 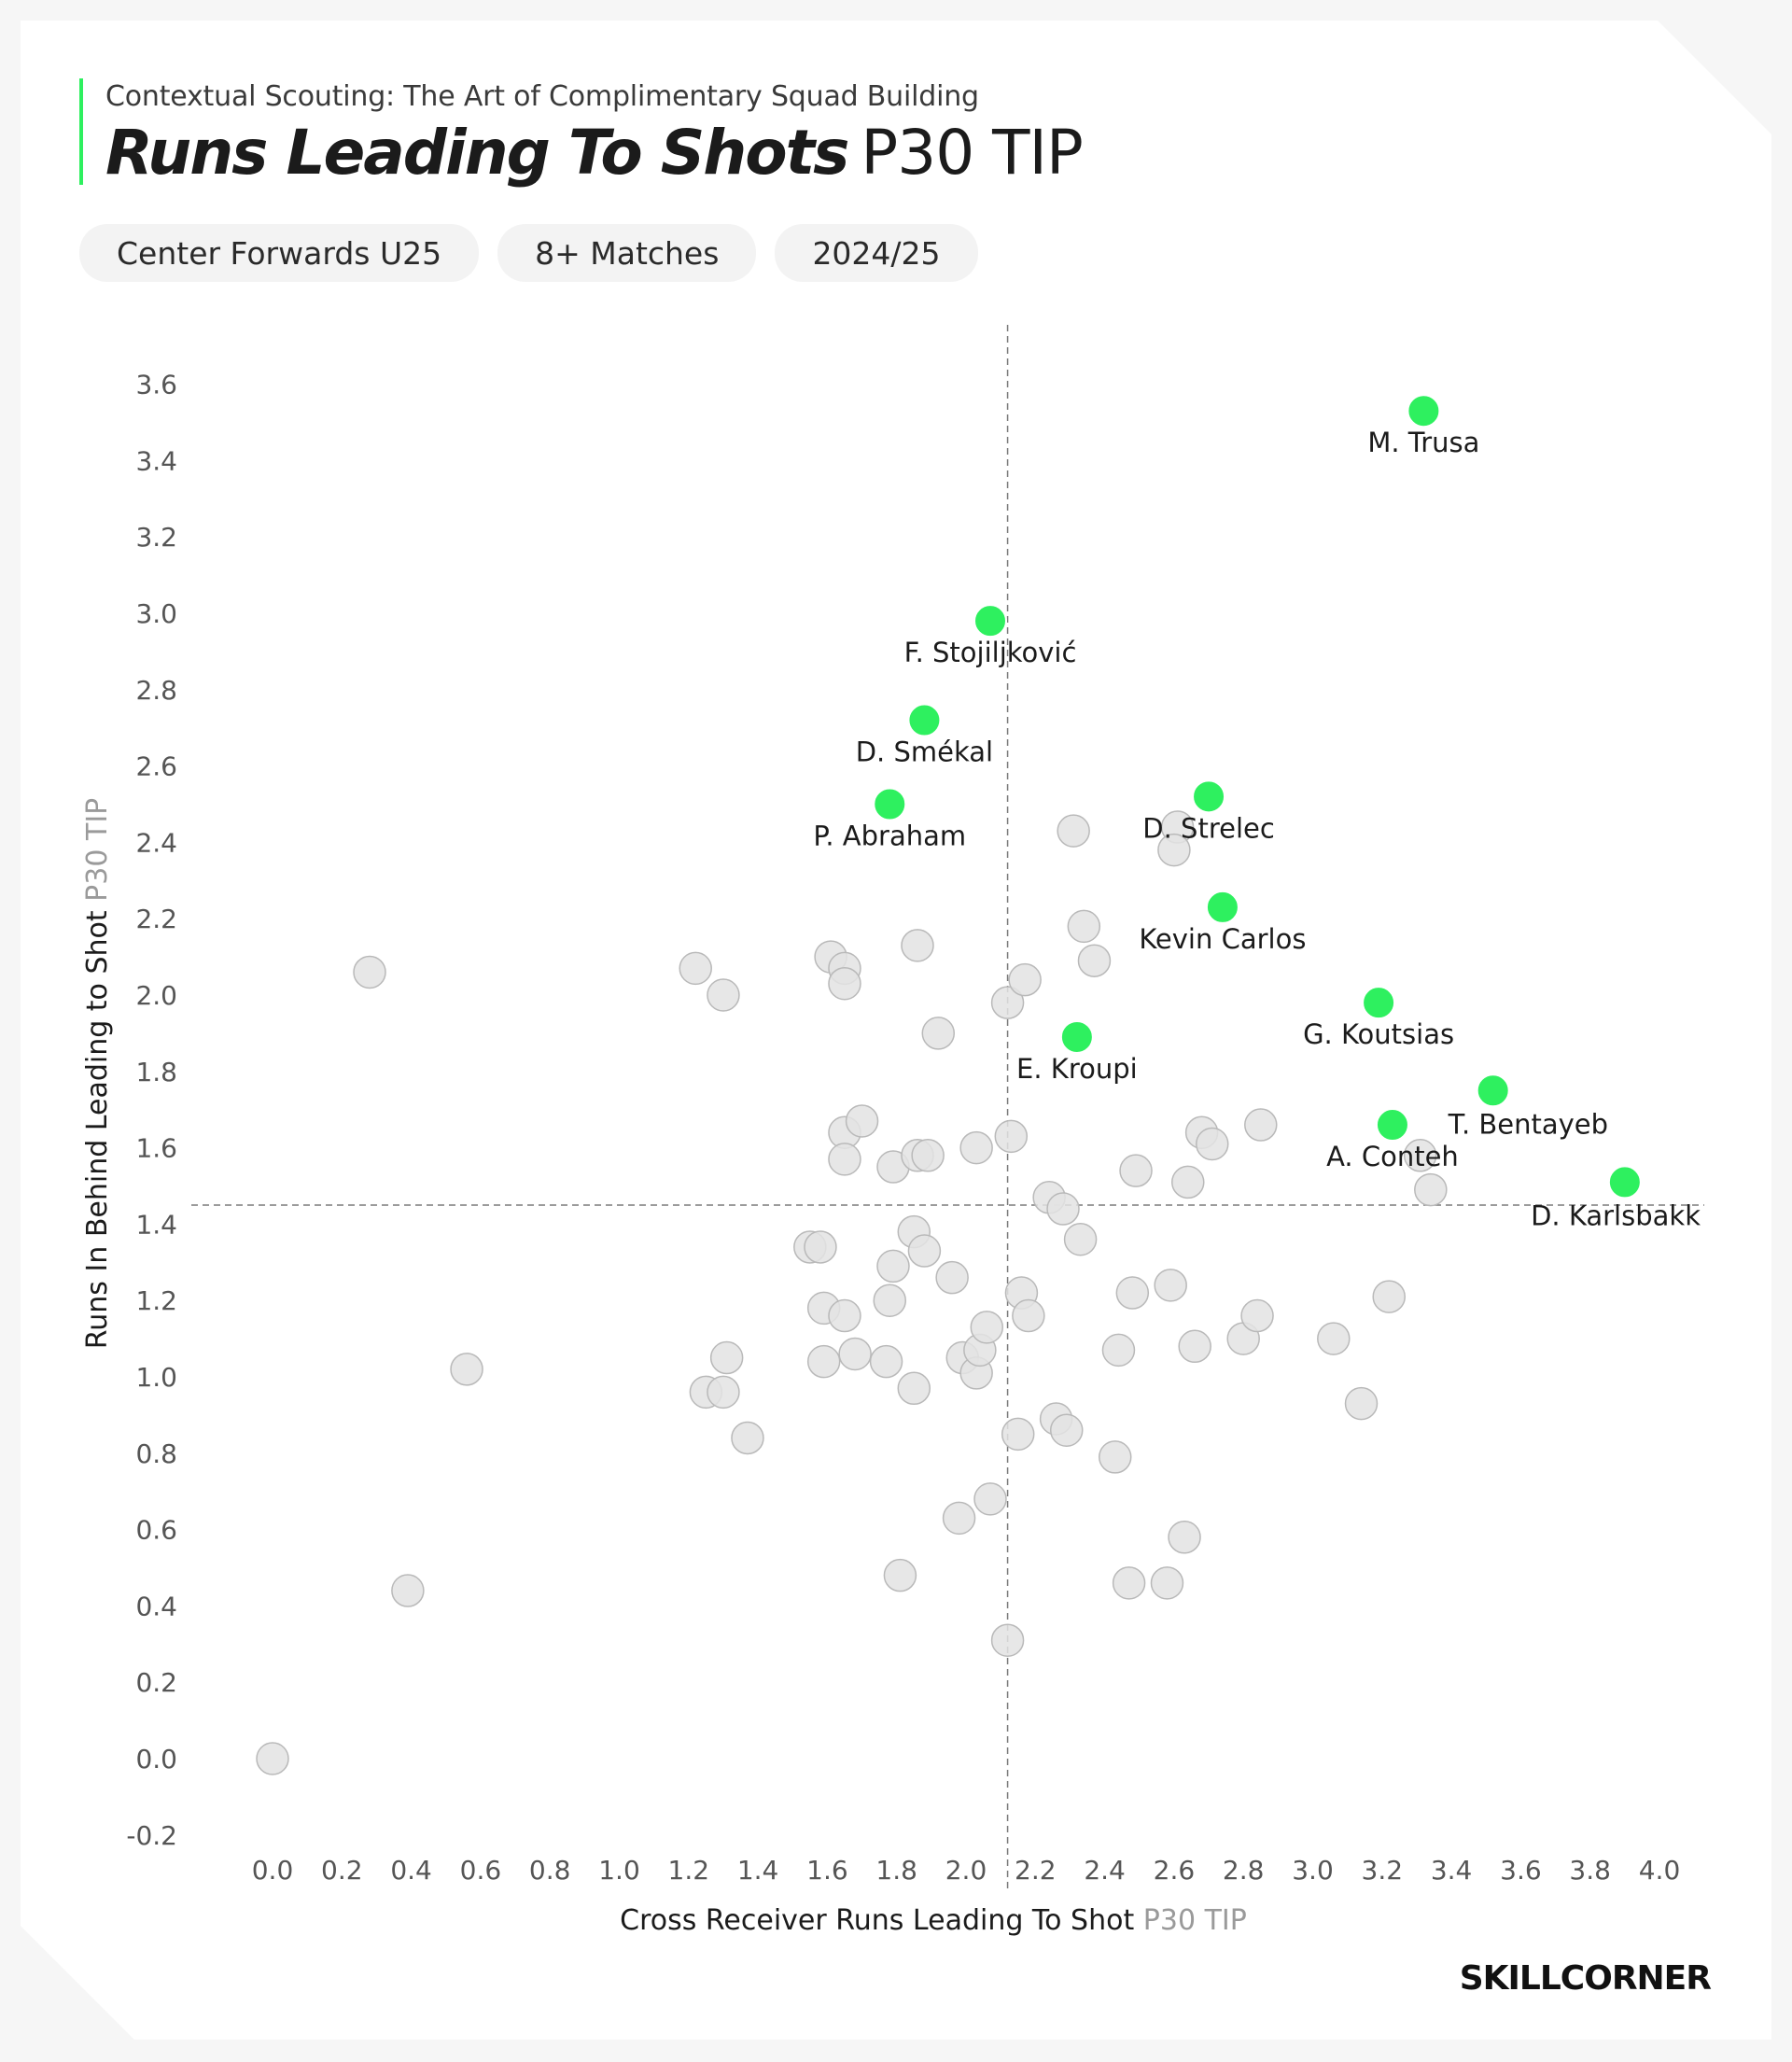 What do you see at coordinates (81, 131) in the screenshot?
I see `title-accent-bar` at bounding box center [81, 131].